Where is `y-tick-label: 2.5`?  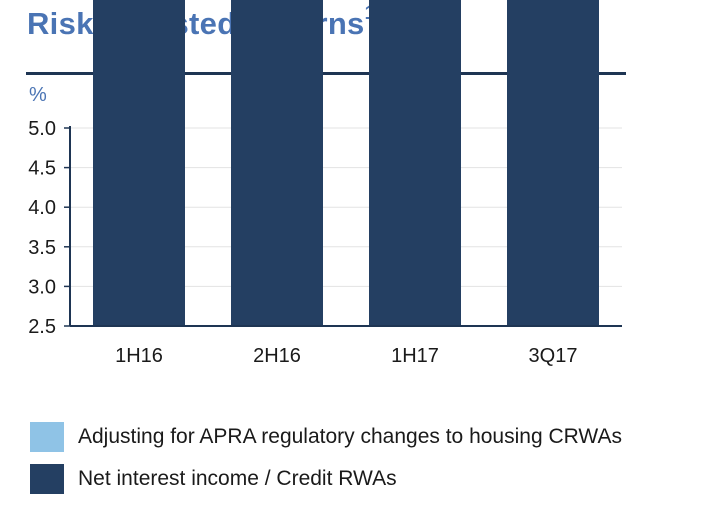 y-tick-label: 2.5 is located at coordinates (42, 327).